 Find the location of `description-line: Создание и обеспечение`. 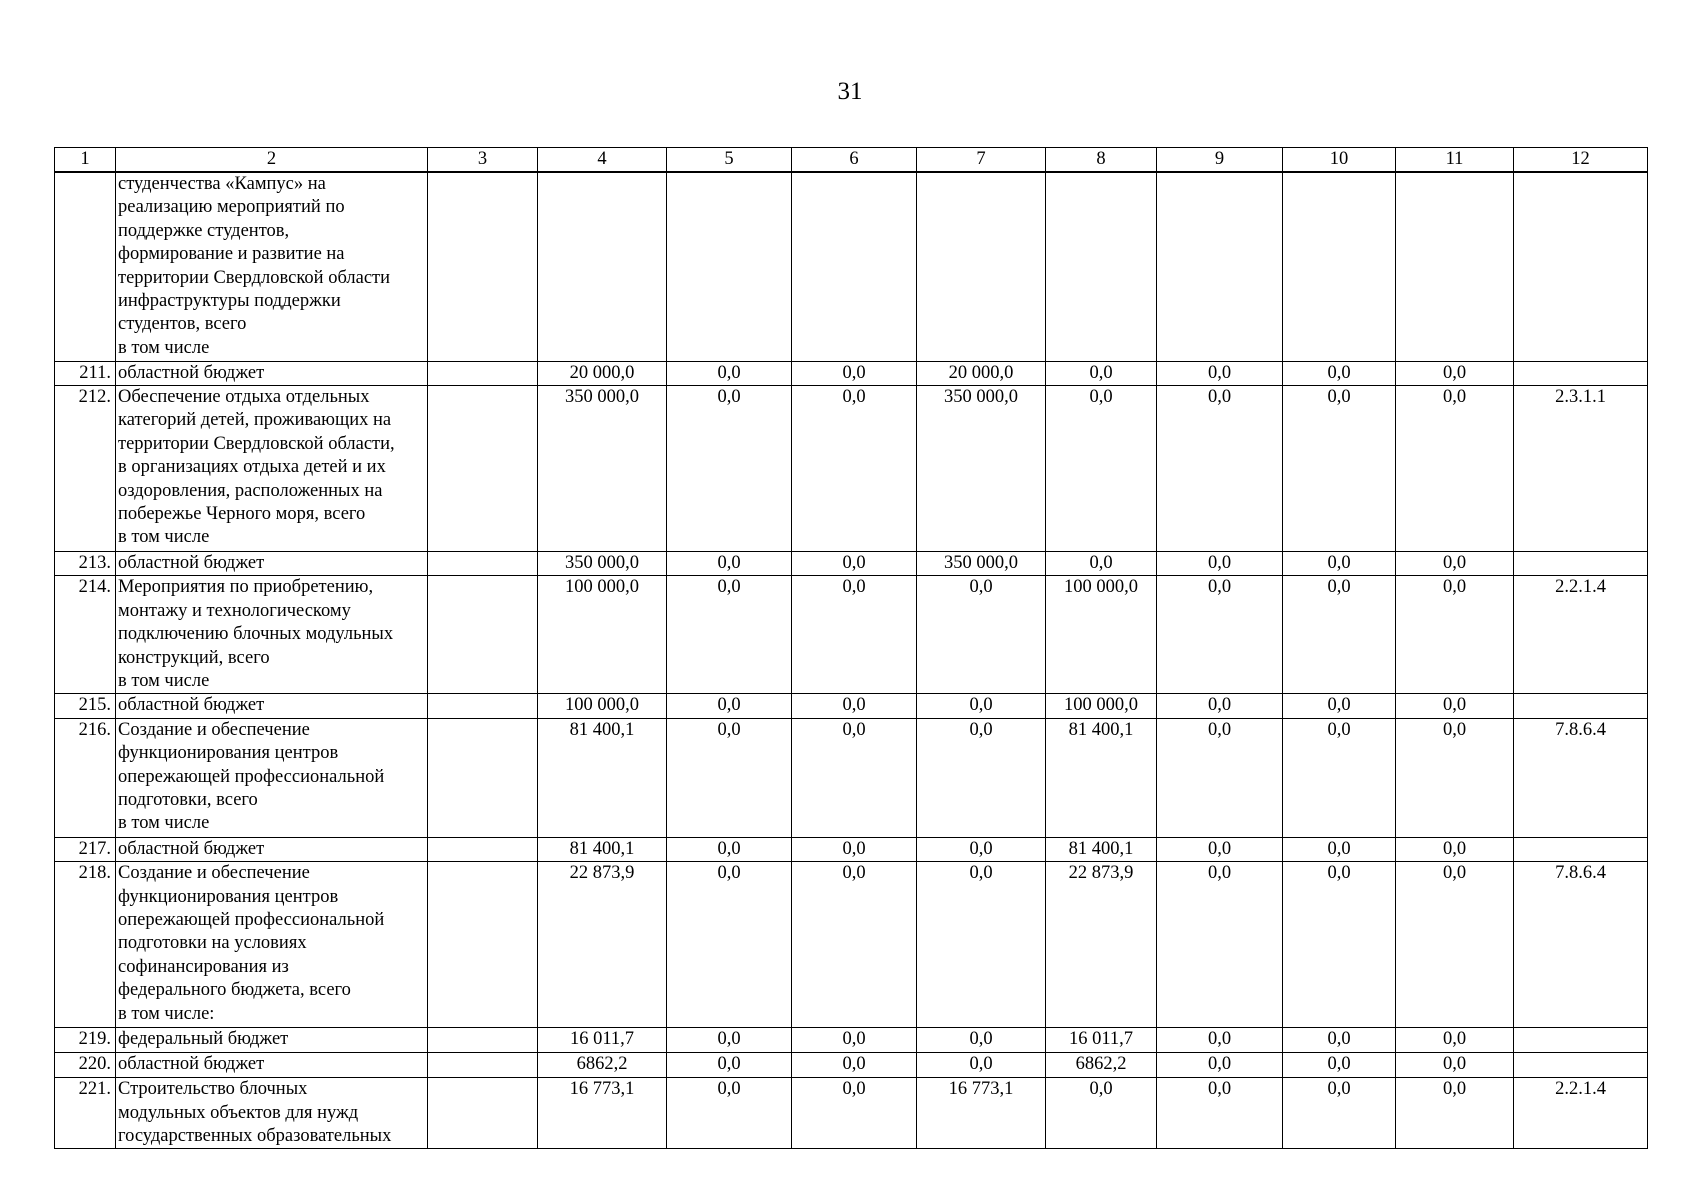

description-line: Создание и обеспечение is located at coordinates (214, 873).